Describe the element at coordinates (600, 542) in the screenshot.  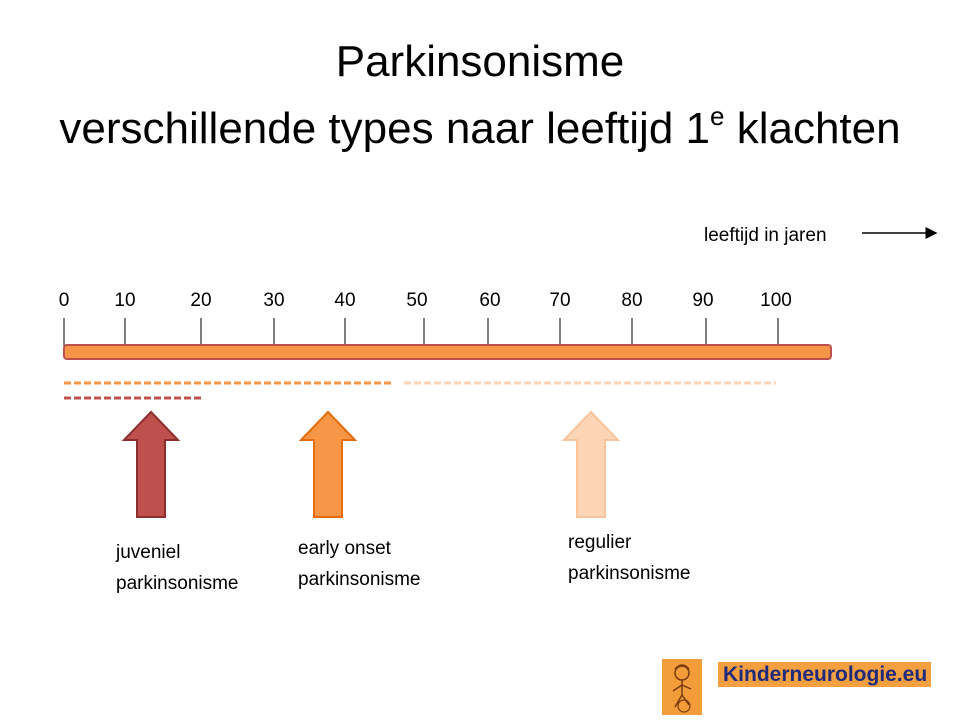
I see `label-regulier-line1: regulier` at that location.